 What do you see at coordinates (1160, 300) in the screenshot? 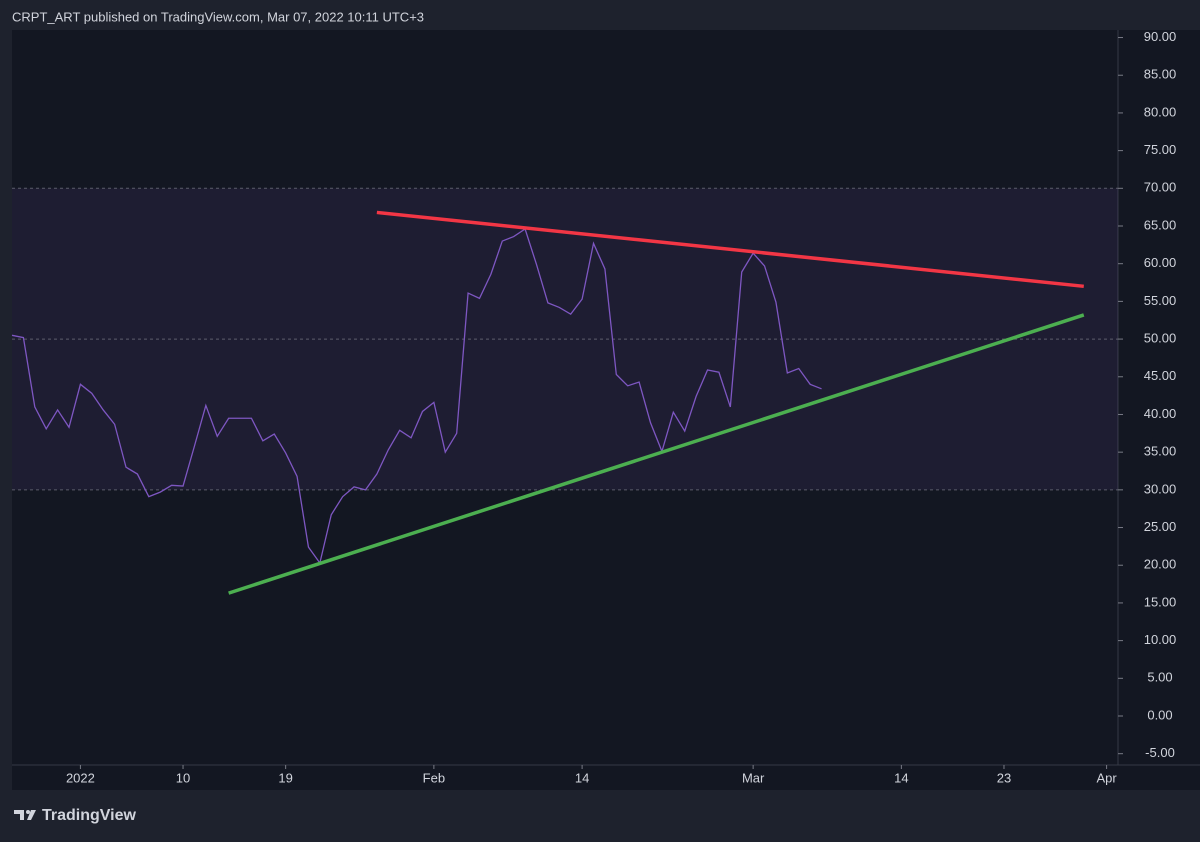
I see `y-tick-label: 55.00` at bounding box center [1160, 300].